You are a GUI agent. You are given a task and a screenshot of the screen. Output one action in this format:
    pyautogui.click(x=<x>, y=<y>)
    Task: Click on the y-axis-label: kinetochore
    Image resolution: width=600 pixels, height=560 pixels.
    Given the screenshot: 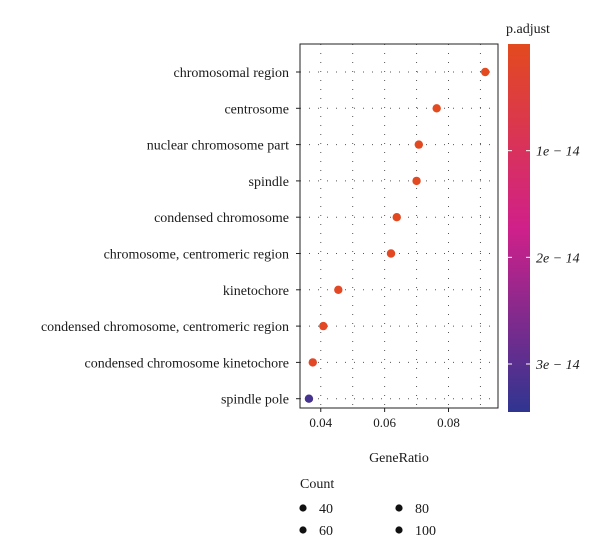 What is the action you would take?
    pyautogui.click(x=256, y=291)
    